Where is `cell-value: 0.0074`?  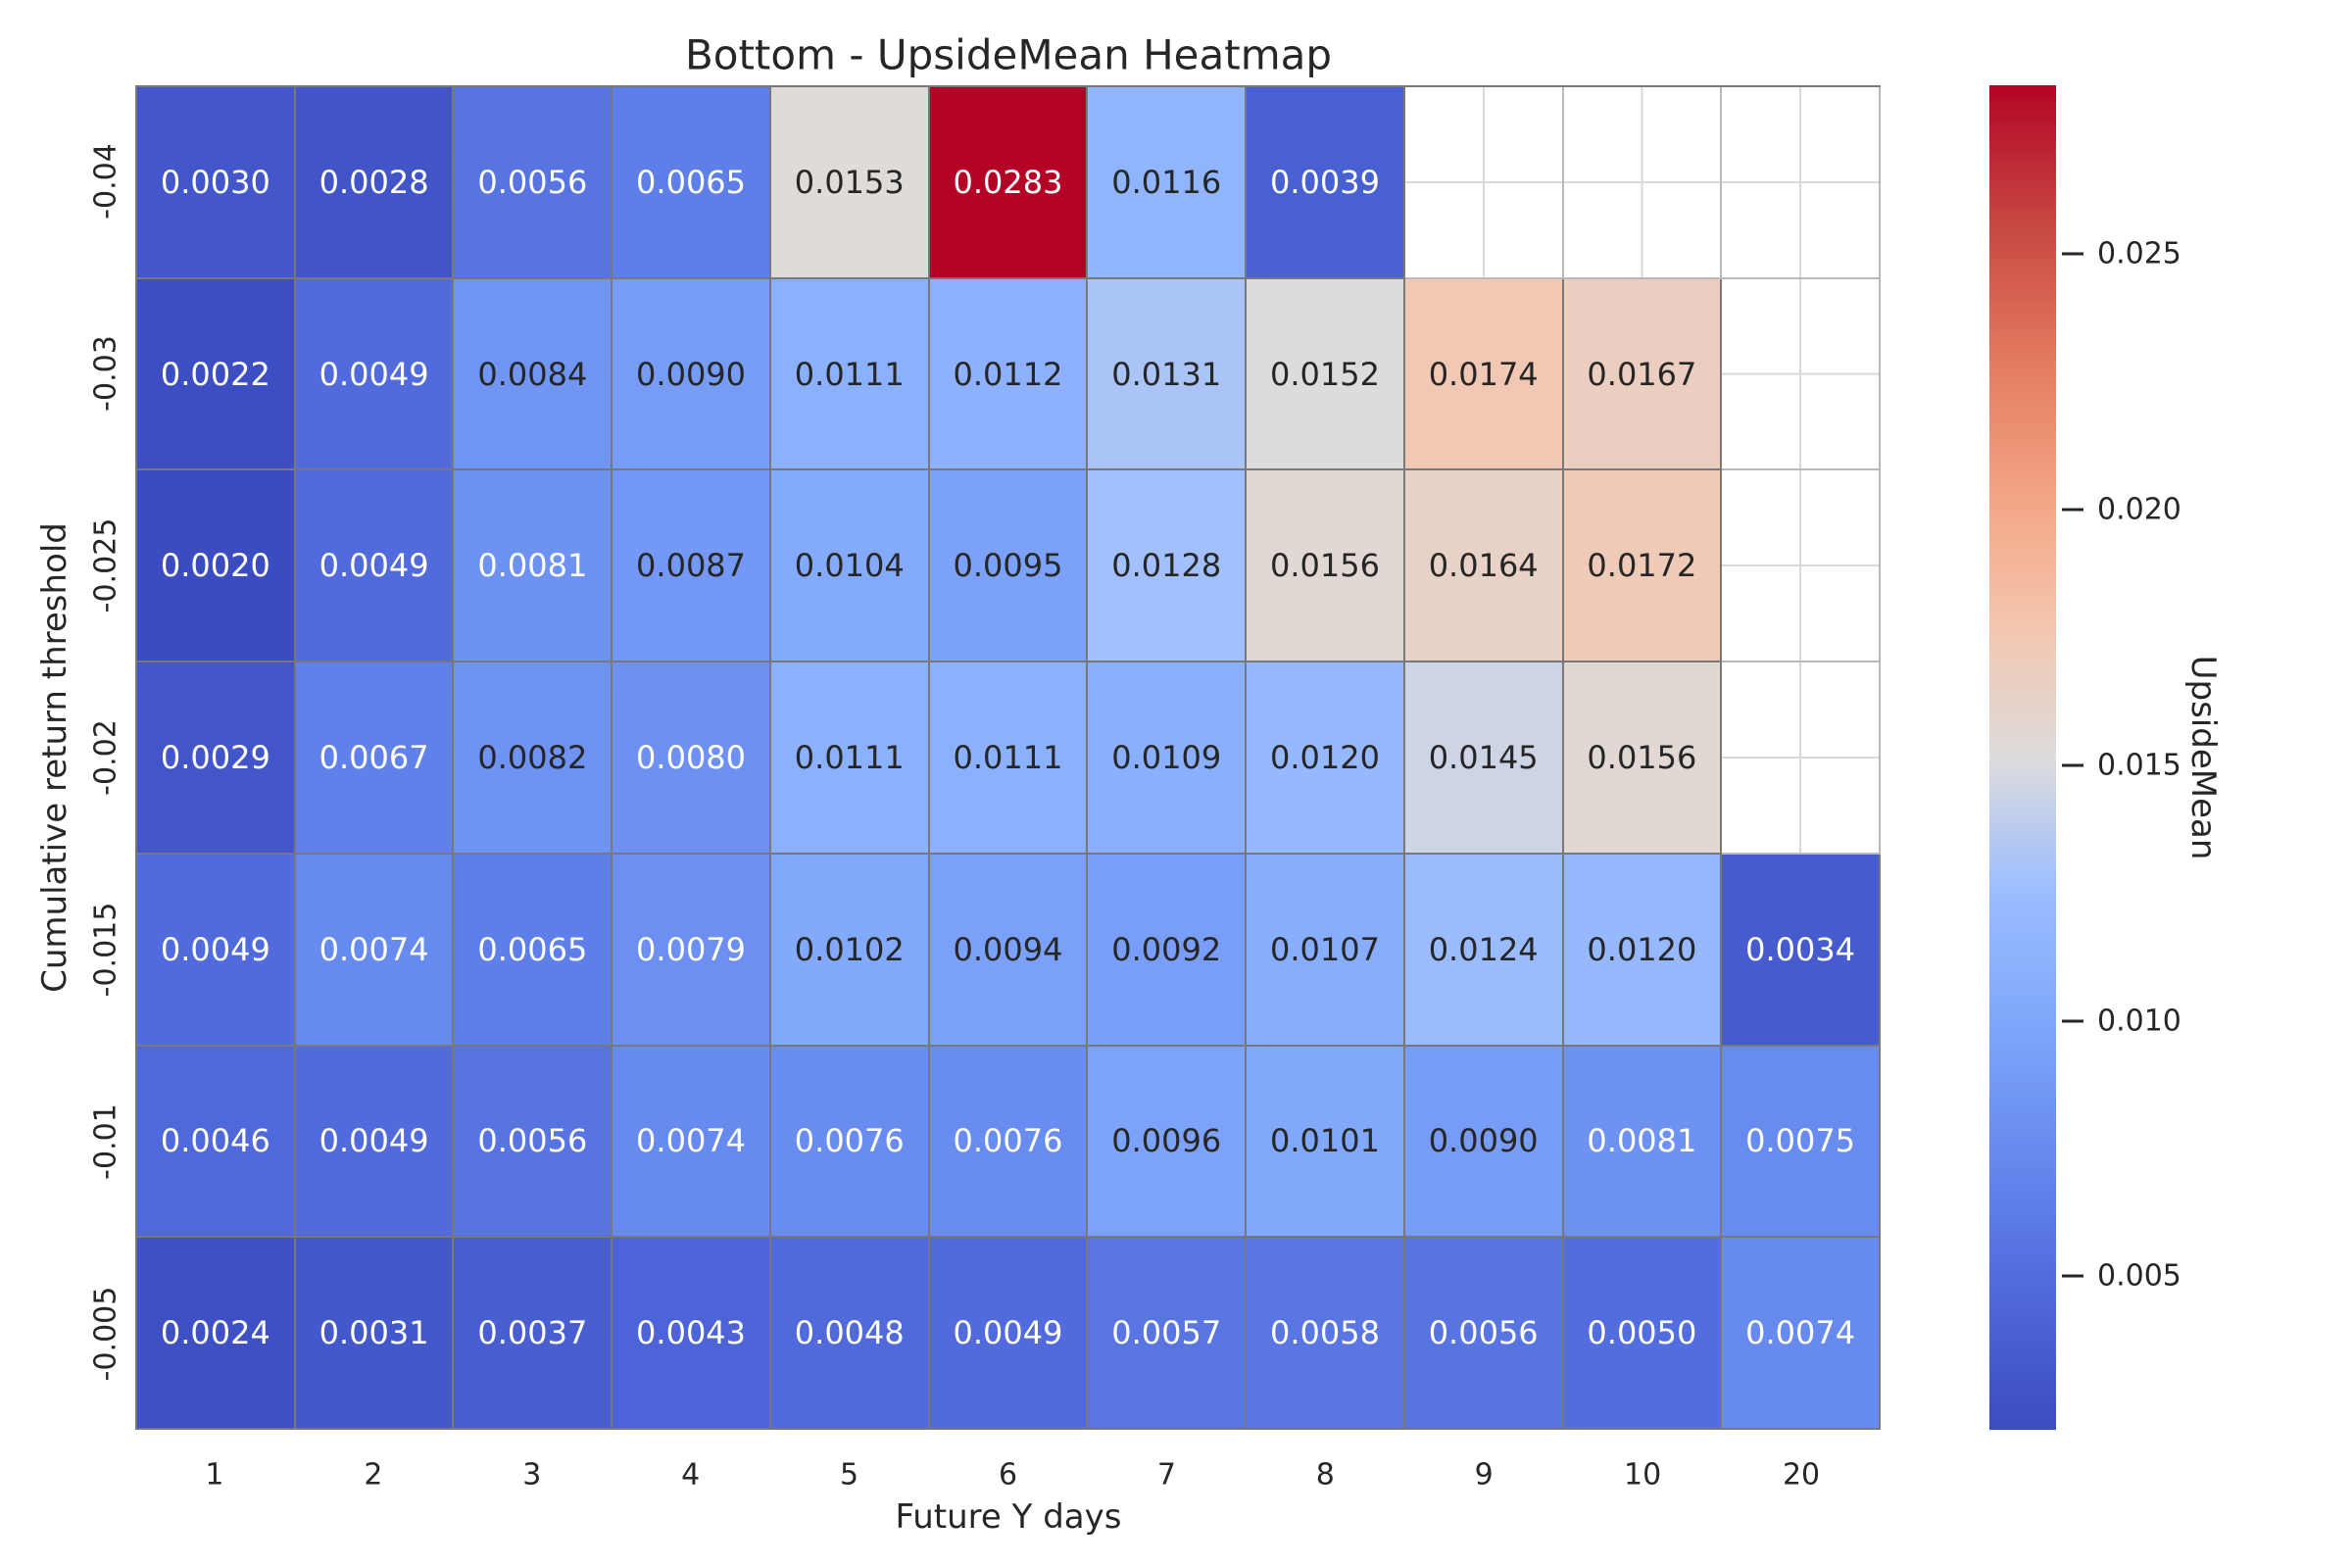 cell-value: 0.0074 is located at coordinates (691, 1141).